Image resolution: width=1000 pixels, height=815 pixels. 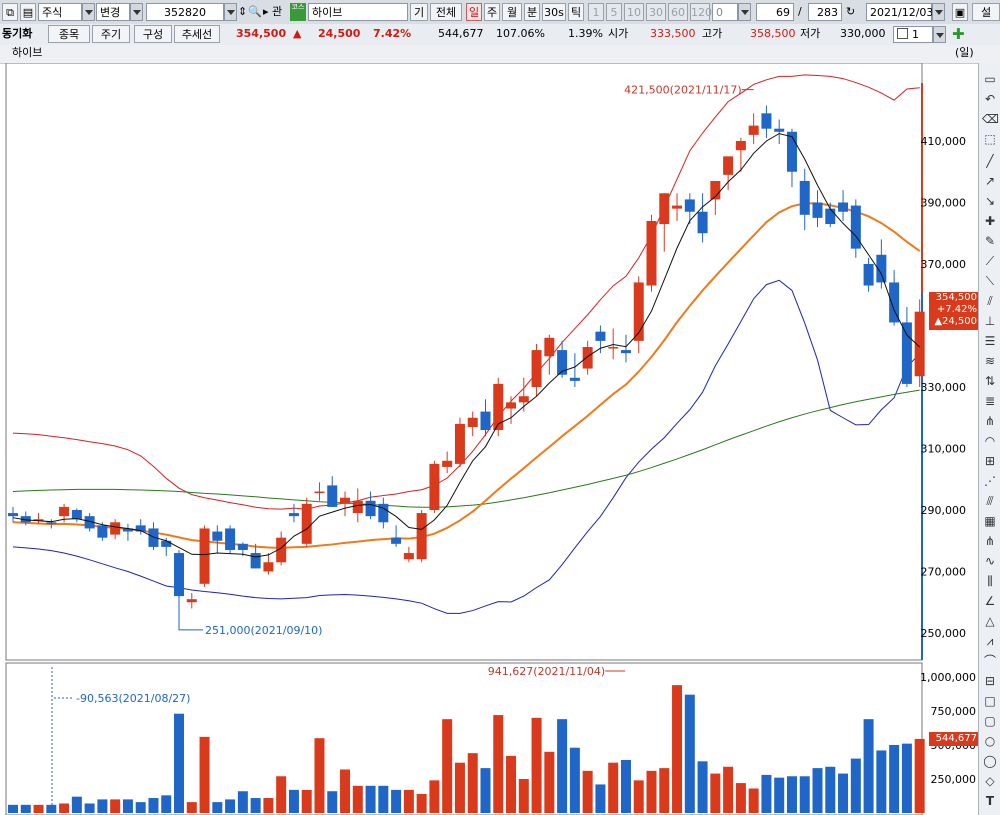 What do you see at coordinates (990, 421) in the screenshot?
I see `fan-icon: ⋔` at bounding box center [990, 421].